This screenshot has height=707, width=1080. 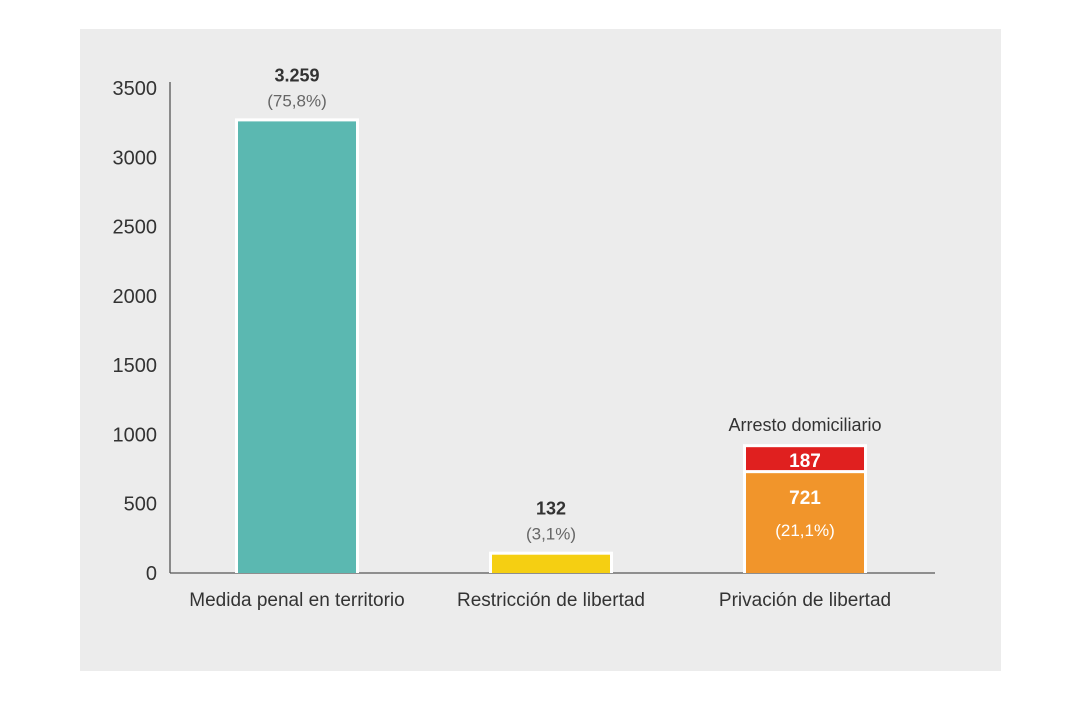 What do you see at coordinates (135, 158) in the screenshot?
I see `y-tick-label: 3000` at bounding box center [135, 158].